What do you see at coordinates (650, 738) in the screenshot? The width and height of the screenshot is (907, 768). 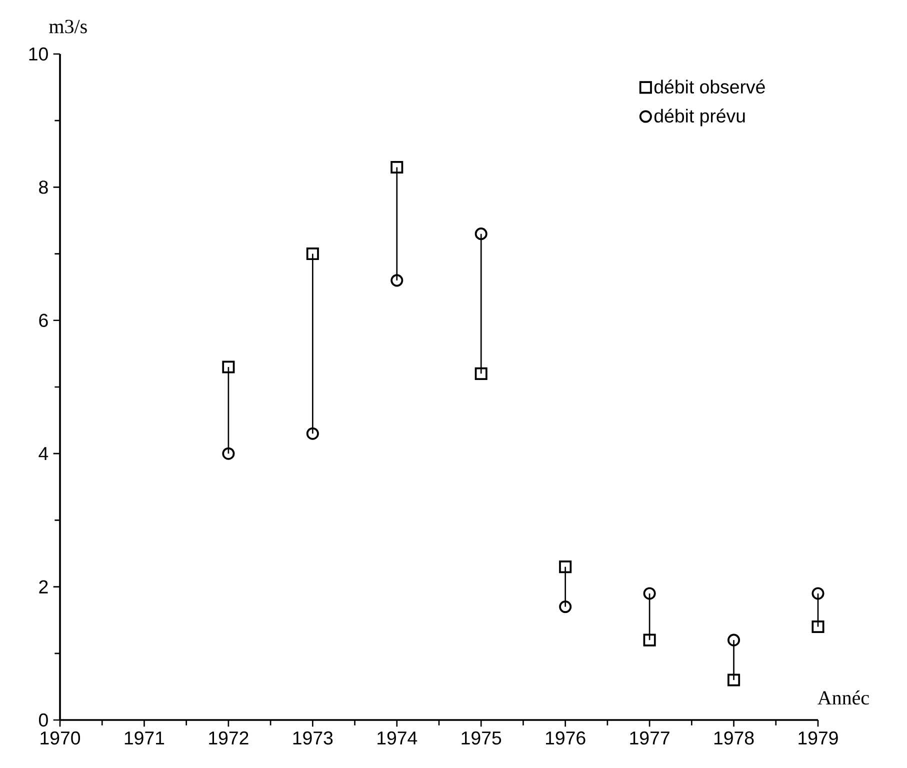 I see `x-tick-label: 1977` at bounding box center [650, 738].